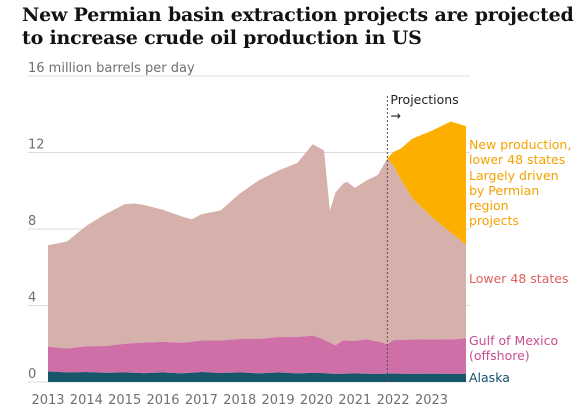 Image resolution: width=588 pixels, height=416 pixels. I want to click on x-tick-label: 2013, so click(47, 400).